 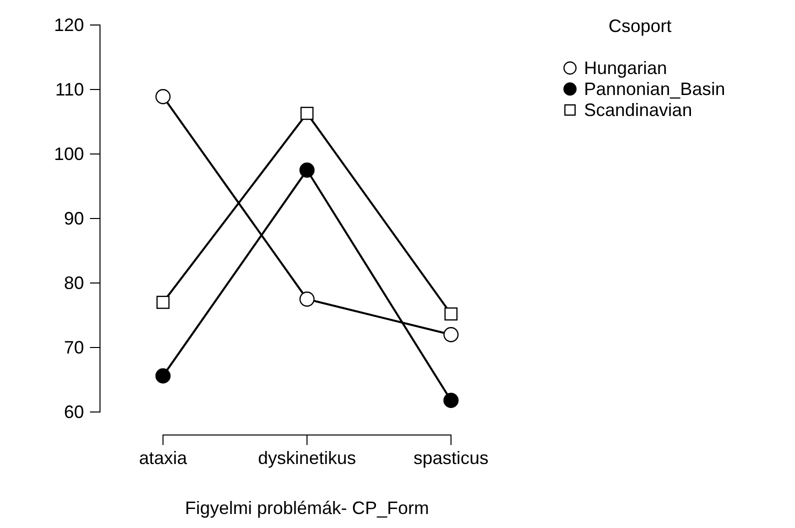 What do you see at coordinates (69, 24) in the screenshot?
I see `y-tick-label: 120` at bounding box center [69, 24].